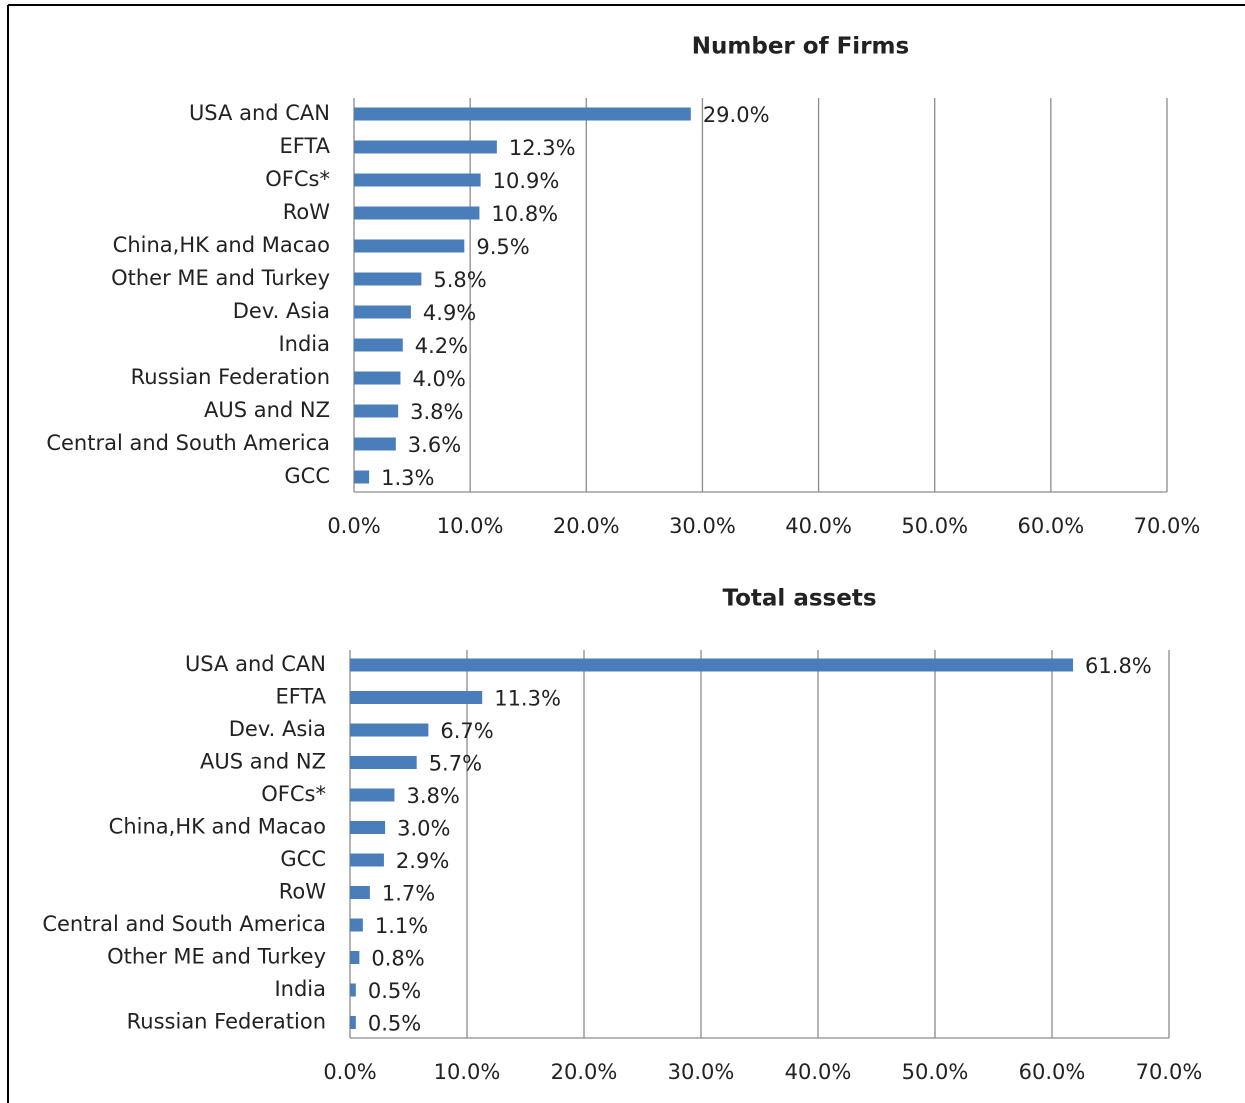 The width and height of the screenshot is (1245, 1103). What do you see at coordinates (524, 214) in the screenshot?
I see `data-label: 10.8%` at bounding box center [524, 214].